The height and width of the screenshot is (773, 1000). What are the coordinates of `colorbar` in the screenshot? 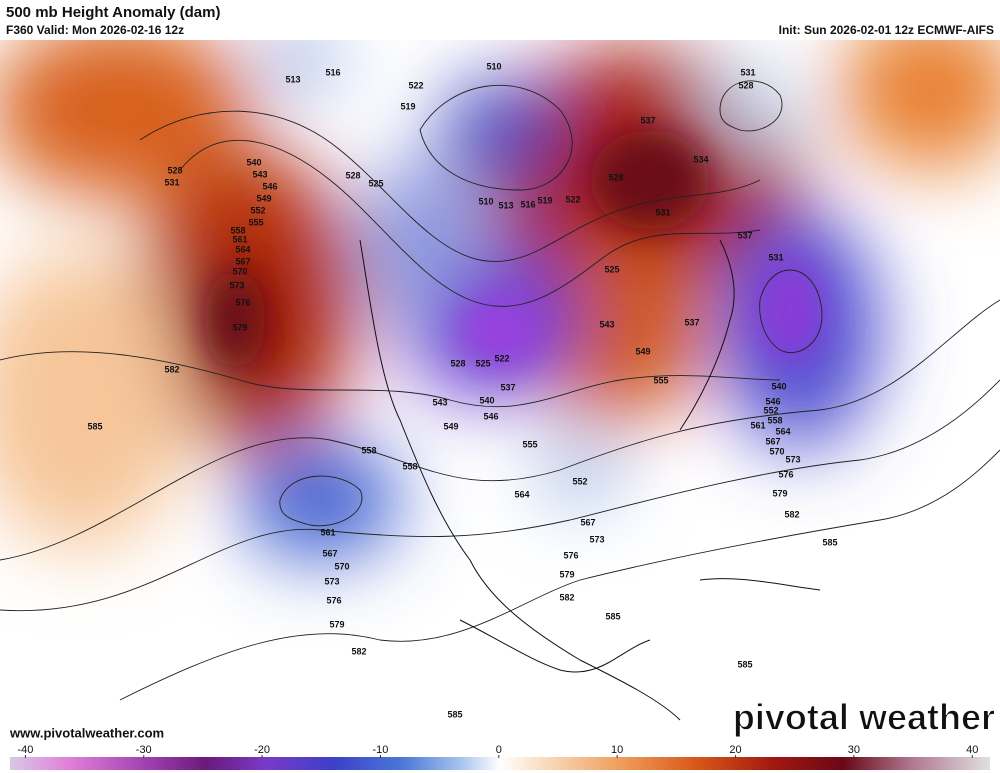 It's located at (500, 763).